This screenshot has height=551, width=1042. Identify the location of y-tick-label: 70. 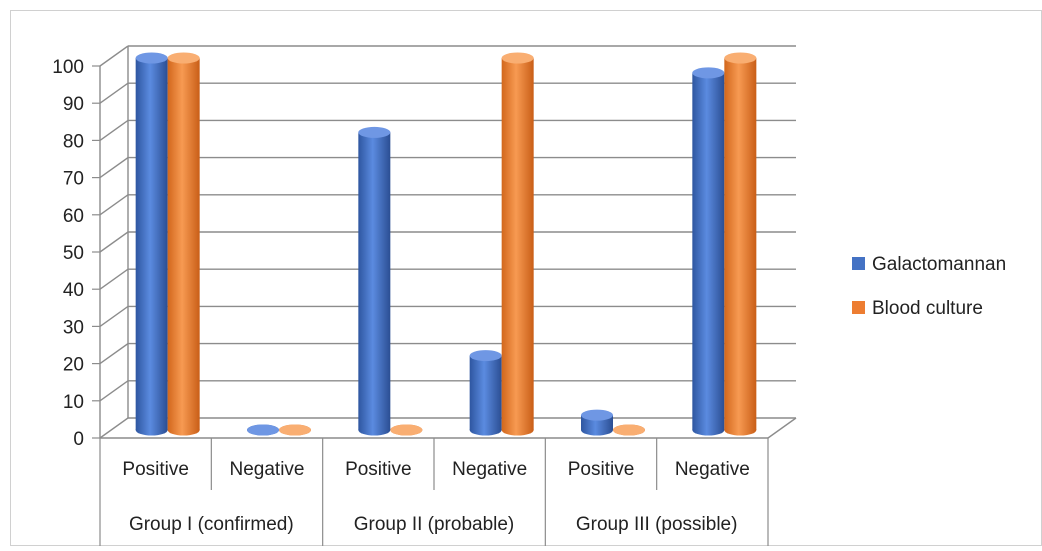
(73, 179).